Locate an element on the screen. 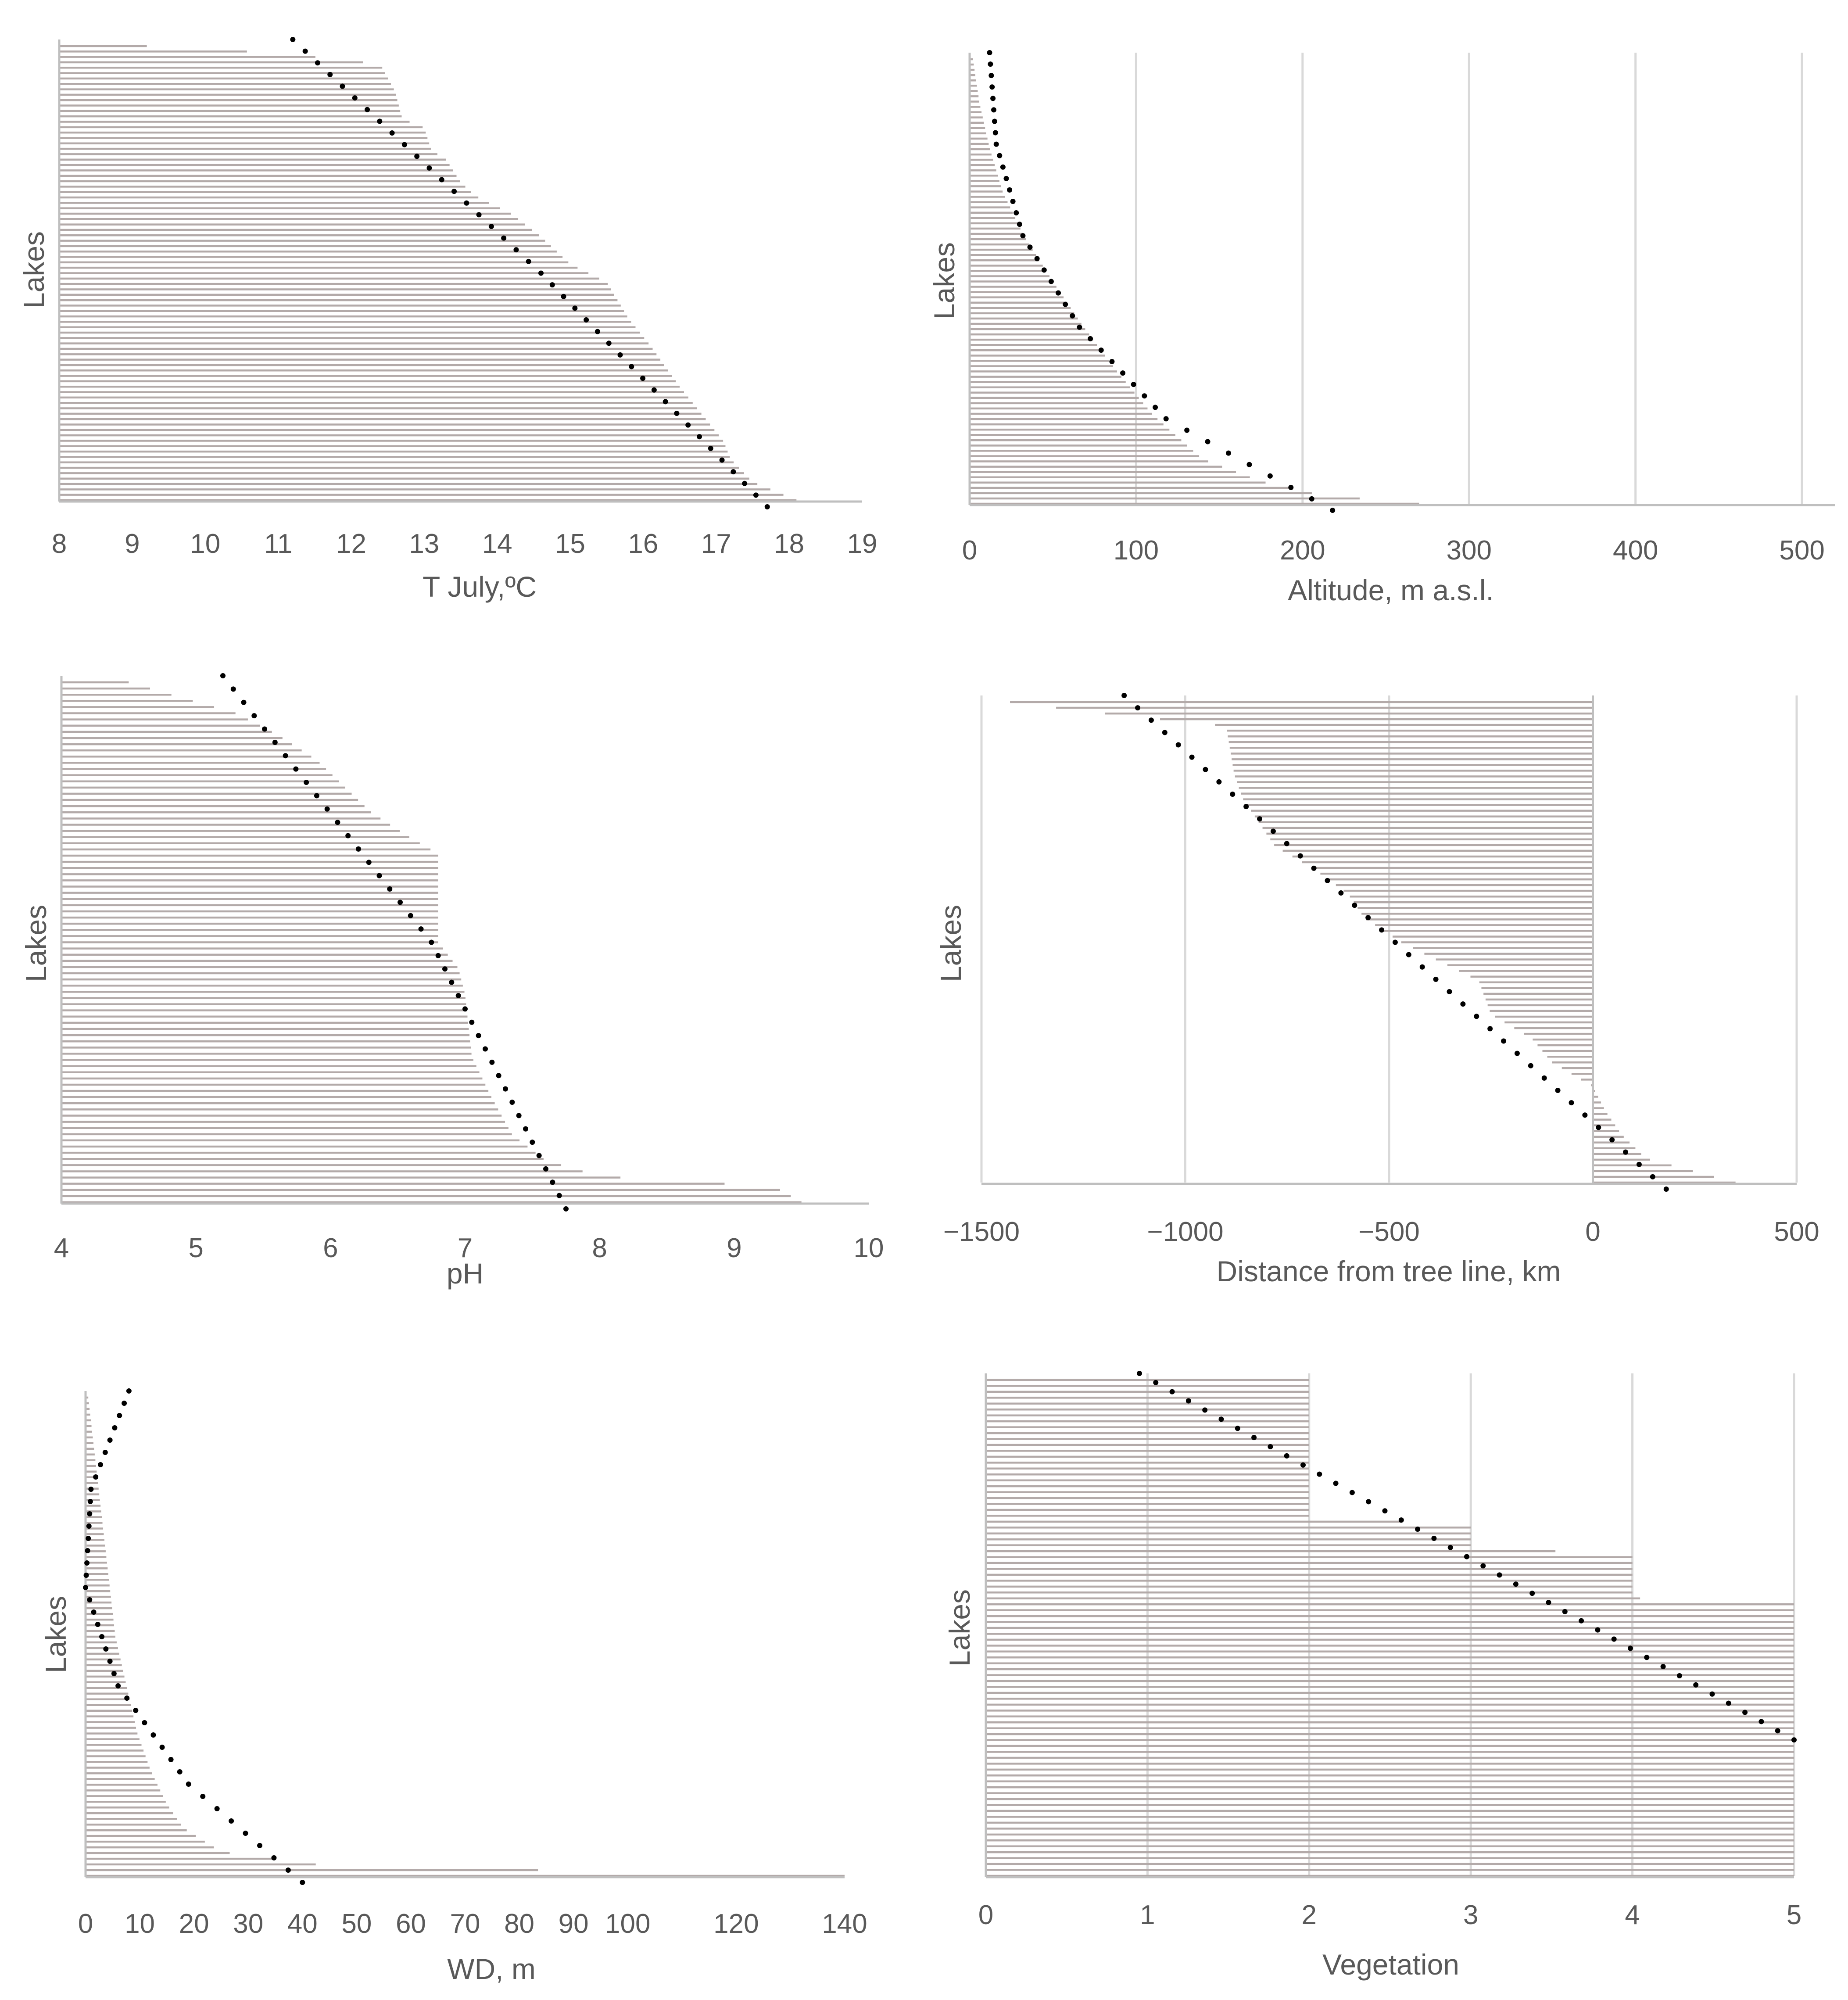 The image size is (1848, 2000). x-tick-label: 5 is located at coordinates (1794, 1915).